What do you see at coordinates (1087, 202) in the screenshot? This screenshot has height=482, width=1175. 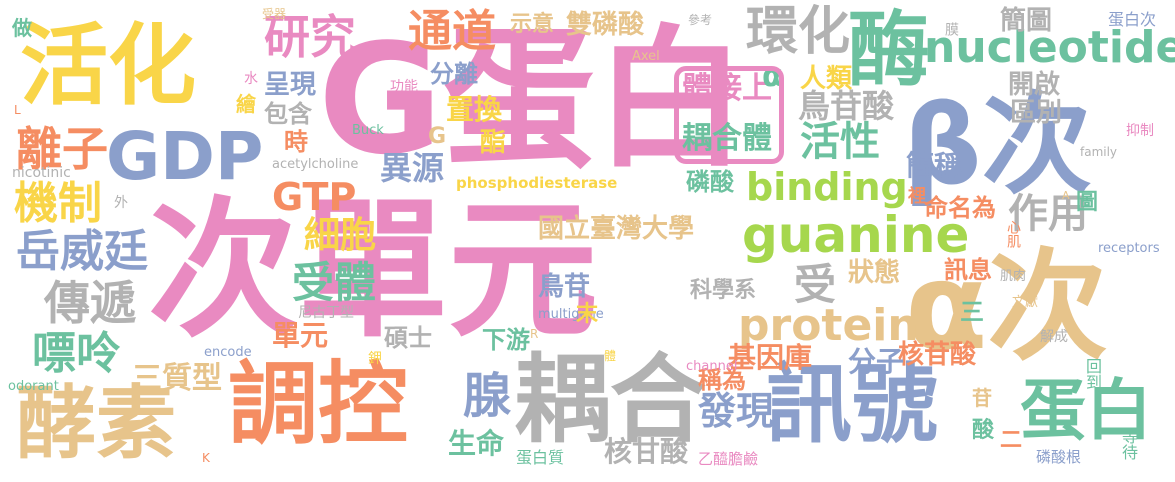 I see `word-tu: 圖` at bounding box center [1087, 202].